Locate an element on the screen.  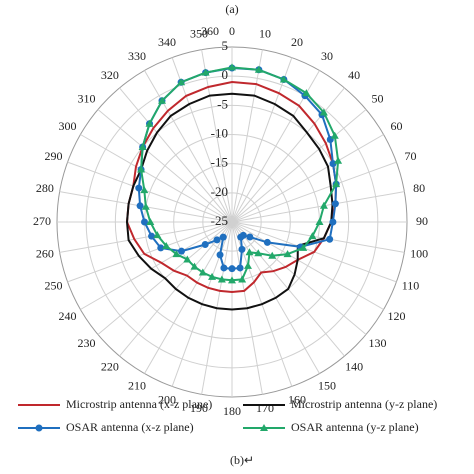
radial-label: -15 is located at coordinates (219, 162).